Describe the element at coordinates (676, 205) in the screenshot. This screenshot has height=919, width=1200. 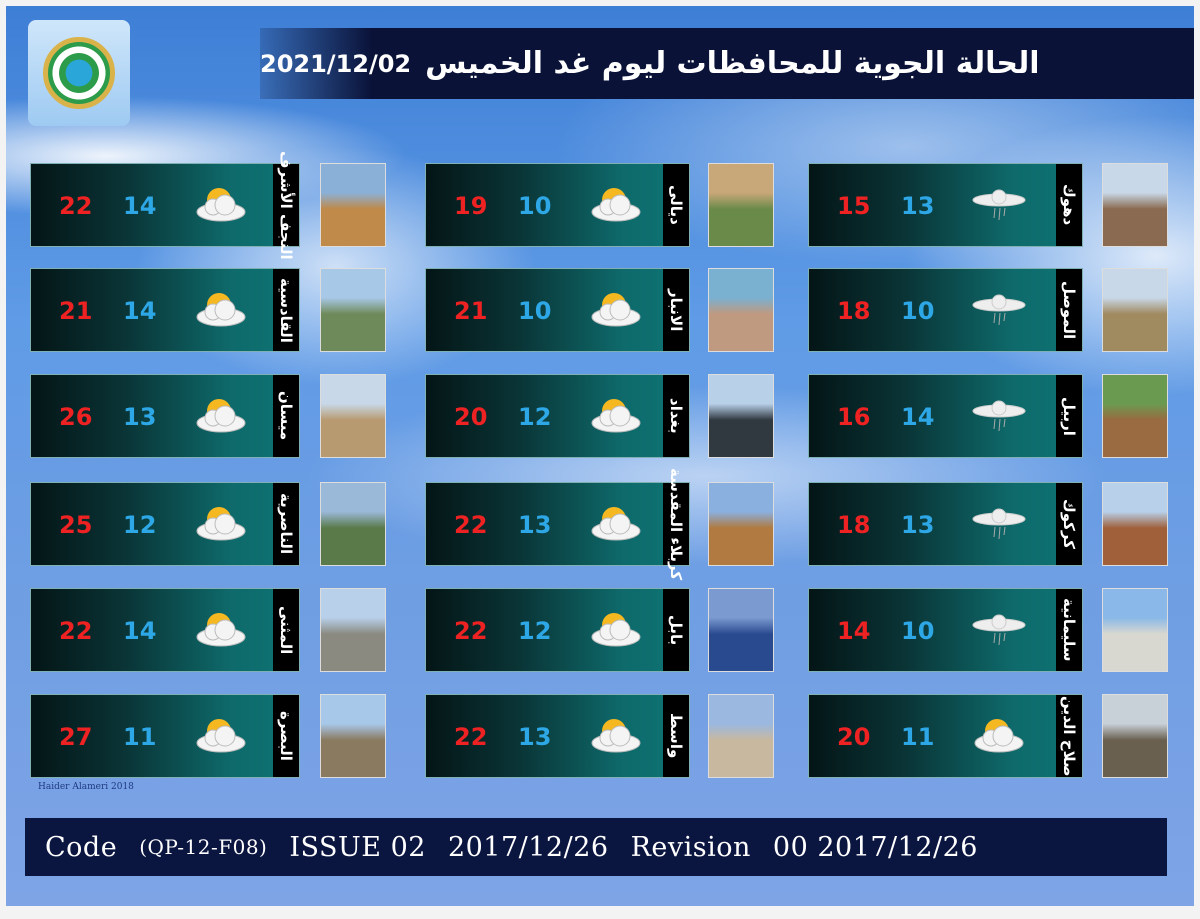
I see `province-name: ديالى` at that location.